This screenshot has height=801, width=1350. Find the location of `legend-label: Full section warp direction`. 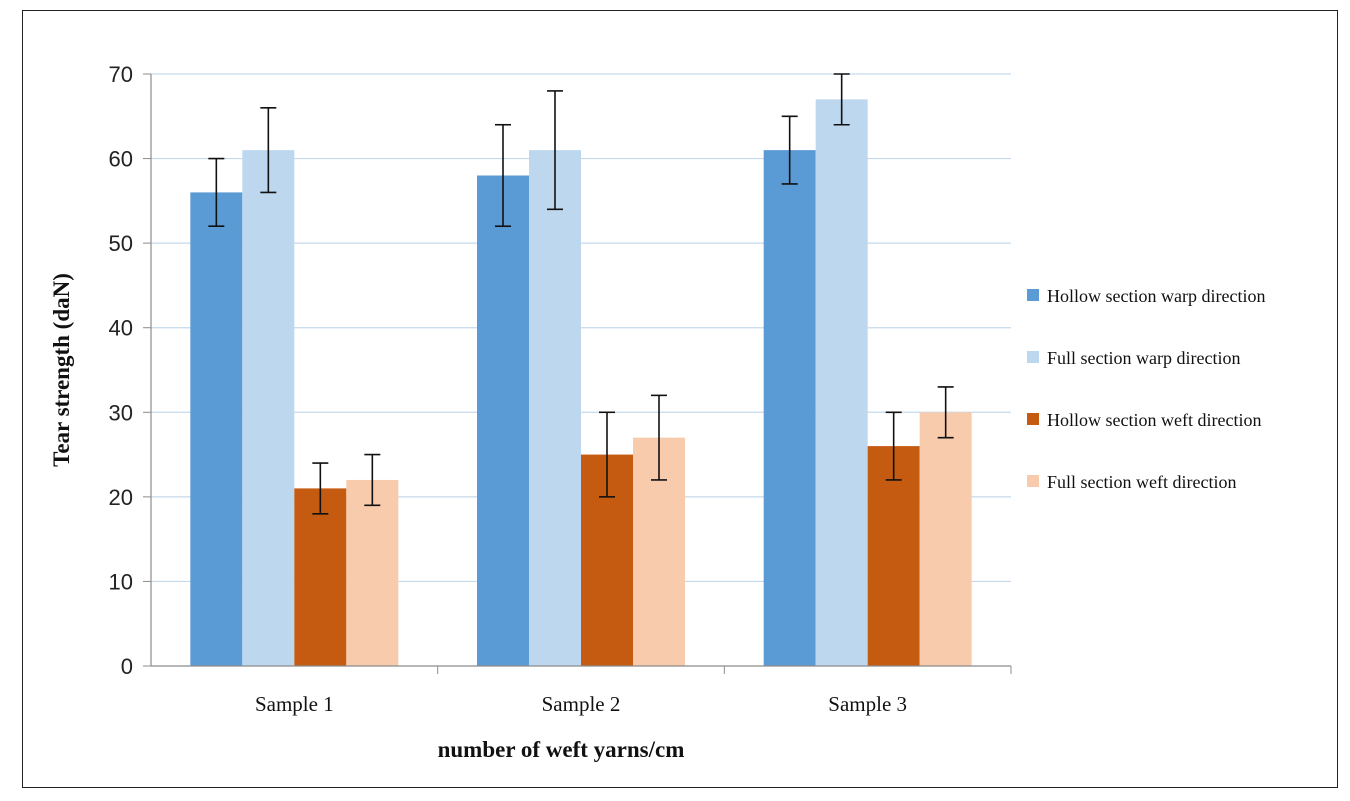

legend-label: Full section warp direction is located at coordinates (1143, 358).